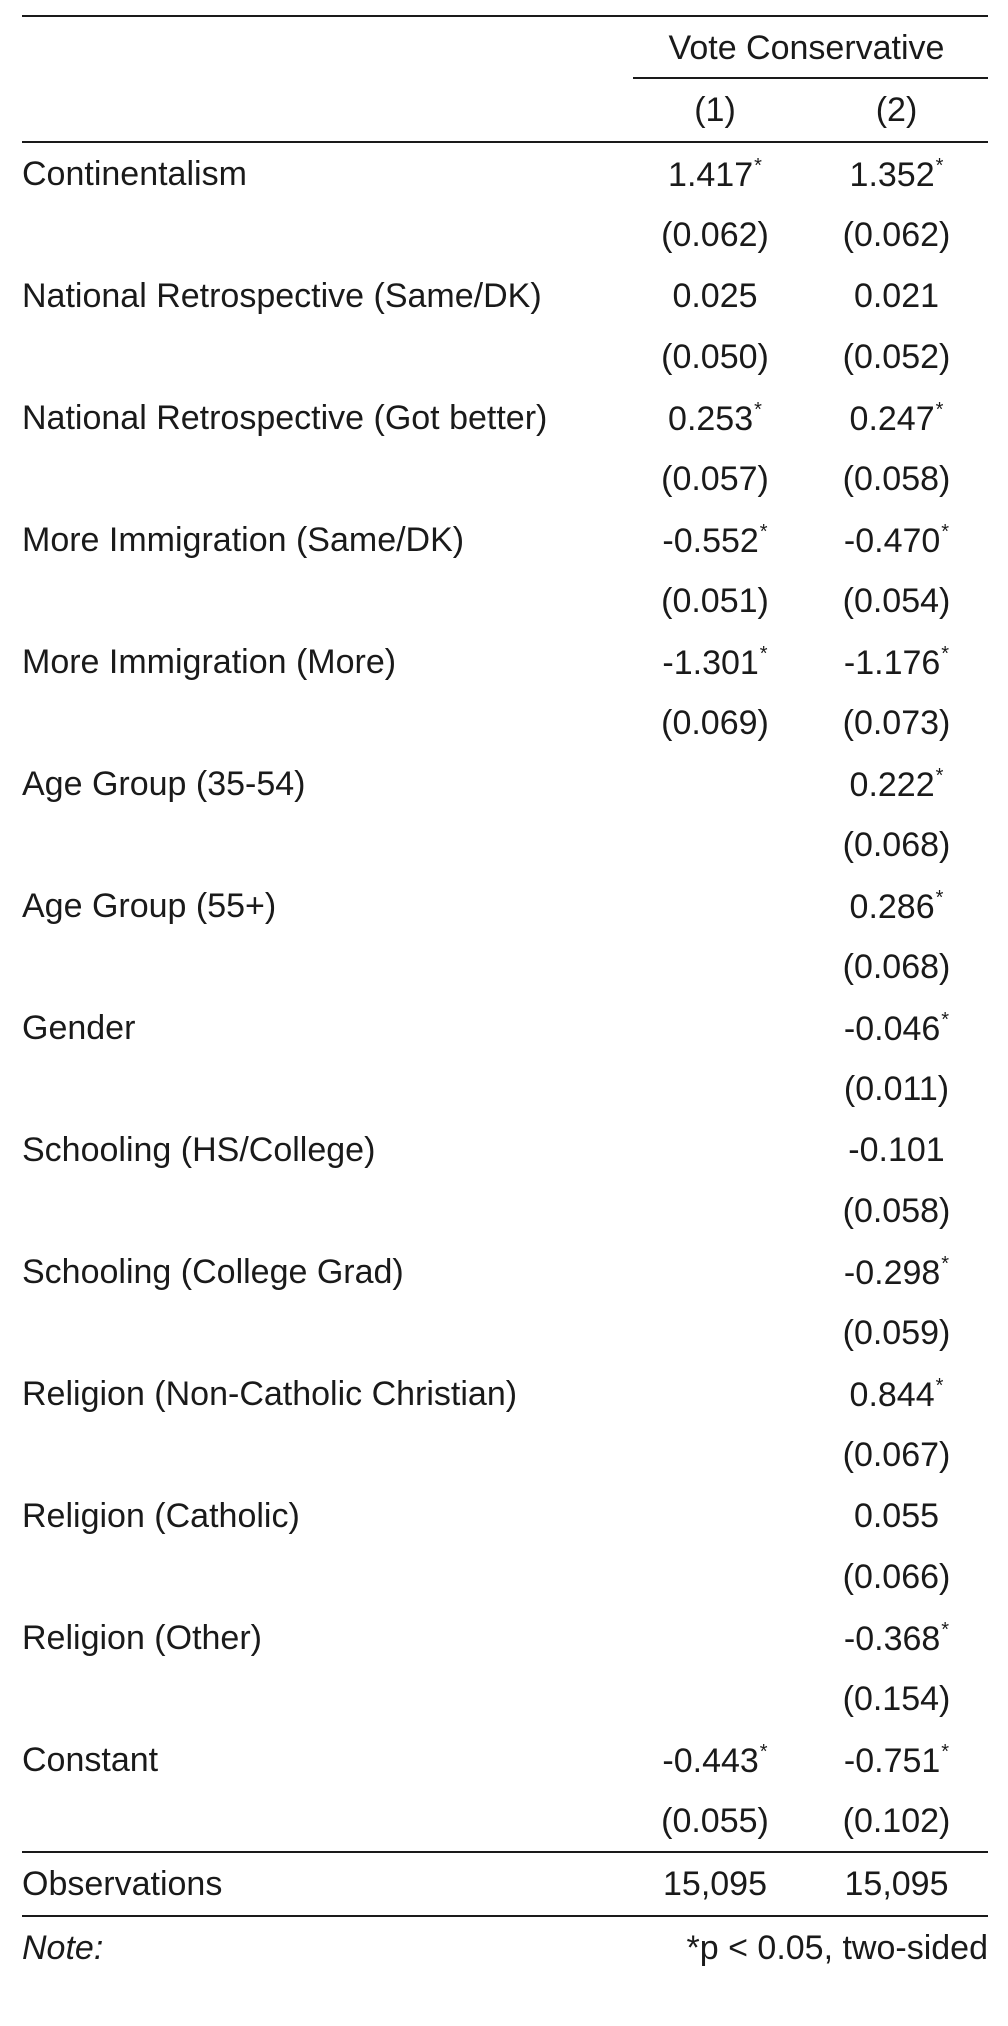 This screenshot has height=2026, width=1008. Describe the element at coordinates (710, 540) in the screenshot. I see `coefficient-value: -0.552` at that location.